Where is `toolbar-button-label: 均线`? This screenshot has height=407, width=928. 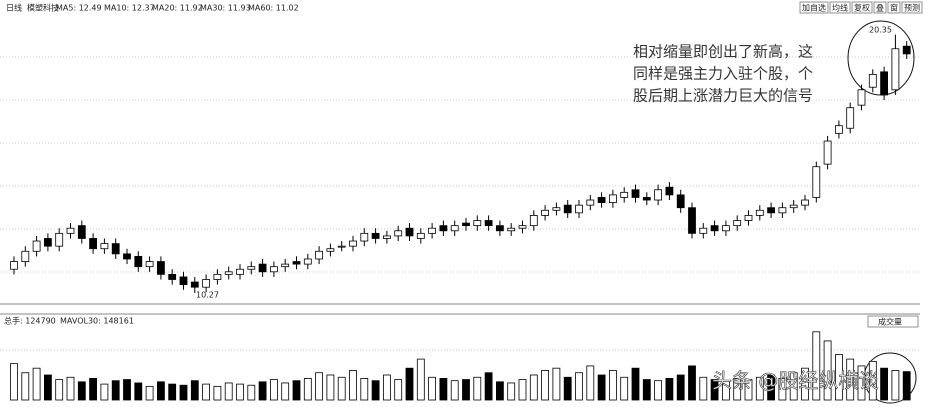
toolbar-button-label: 均线 is located at coordinates (840, 8).